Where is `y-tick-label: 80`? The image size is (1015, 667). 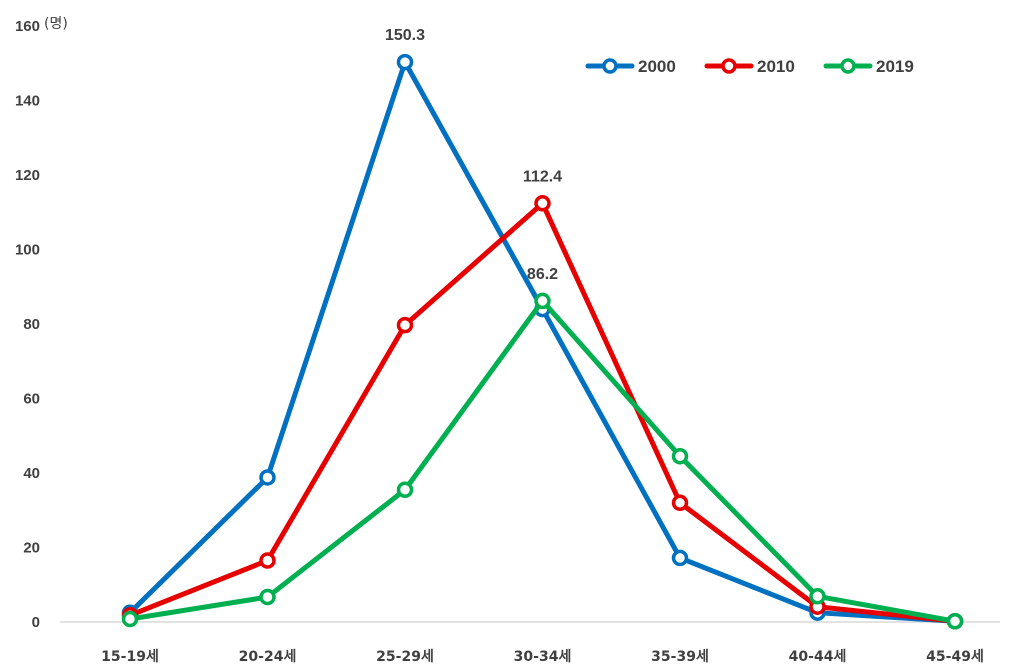 y-tick-label: 80 is located at coordinates (31, 324).